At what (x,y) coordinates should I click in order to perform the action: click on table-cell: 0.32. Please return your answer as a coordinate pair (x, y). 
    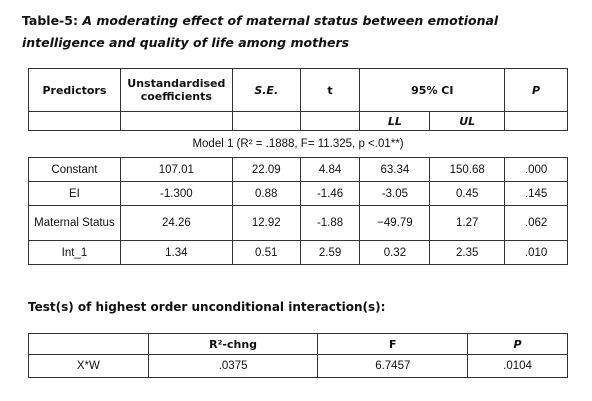
    Looking at the image, I should click on (395, 252).